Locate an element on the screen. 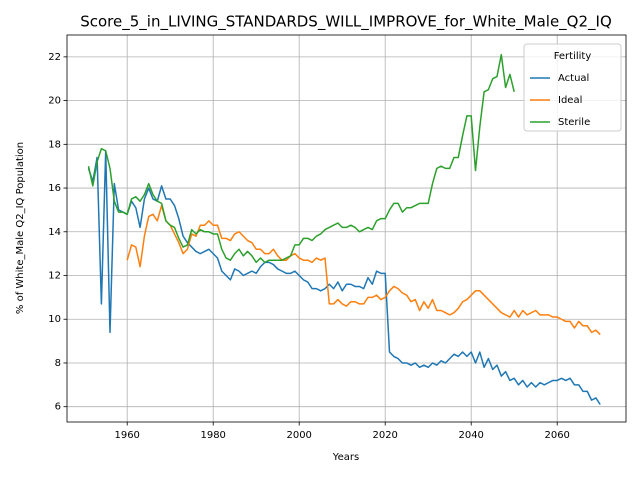  y-tick-label: 18 is located at coordinates (54, 144).